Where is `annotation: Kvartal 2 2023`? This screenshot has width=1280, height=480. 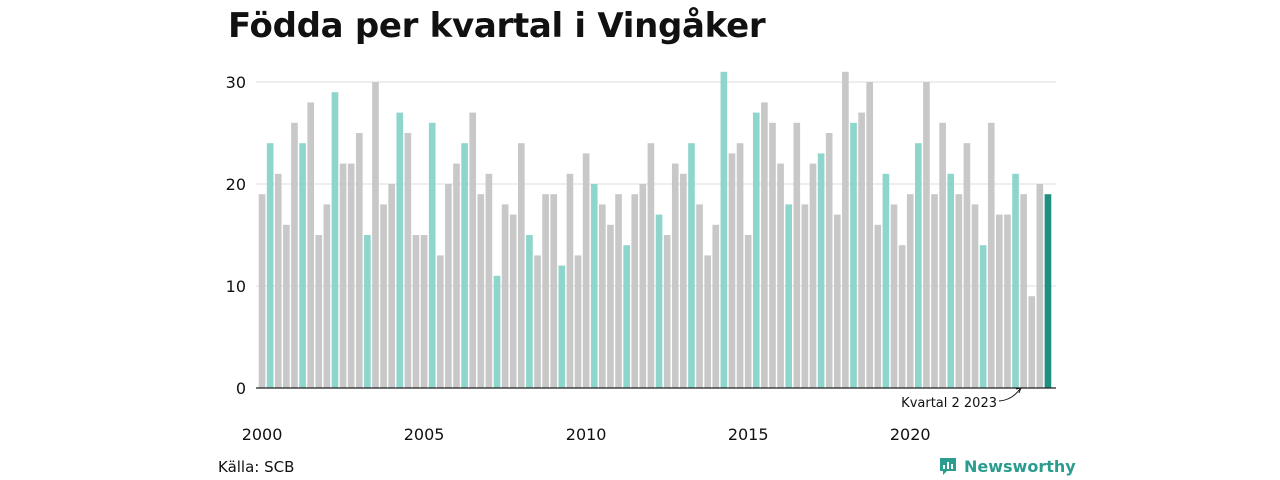 annotation: Kvartal 2 2023 is located at coordinates (961, 399).